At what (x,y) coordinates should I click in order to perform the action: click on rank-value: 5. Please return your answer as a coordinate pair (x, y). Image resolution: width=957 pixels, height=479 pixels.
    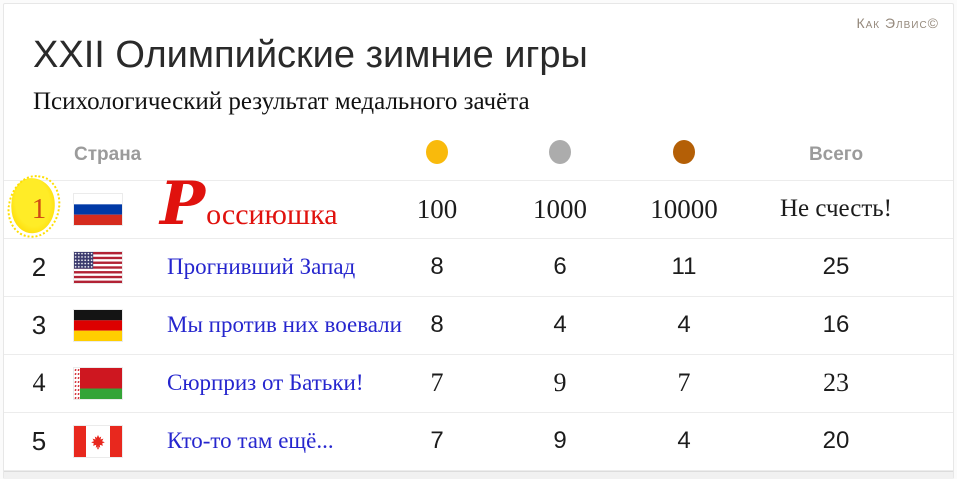
    Looking at the image, I should click on (39, 440).